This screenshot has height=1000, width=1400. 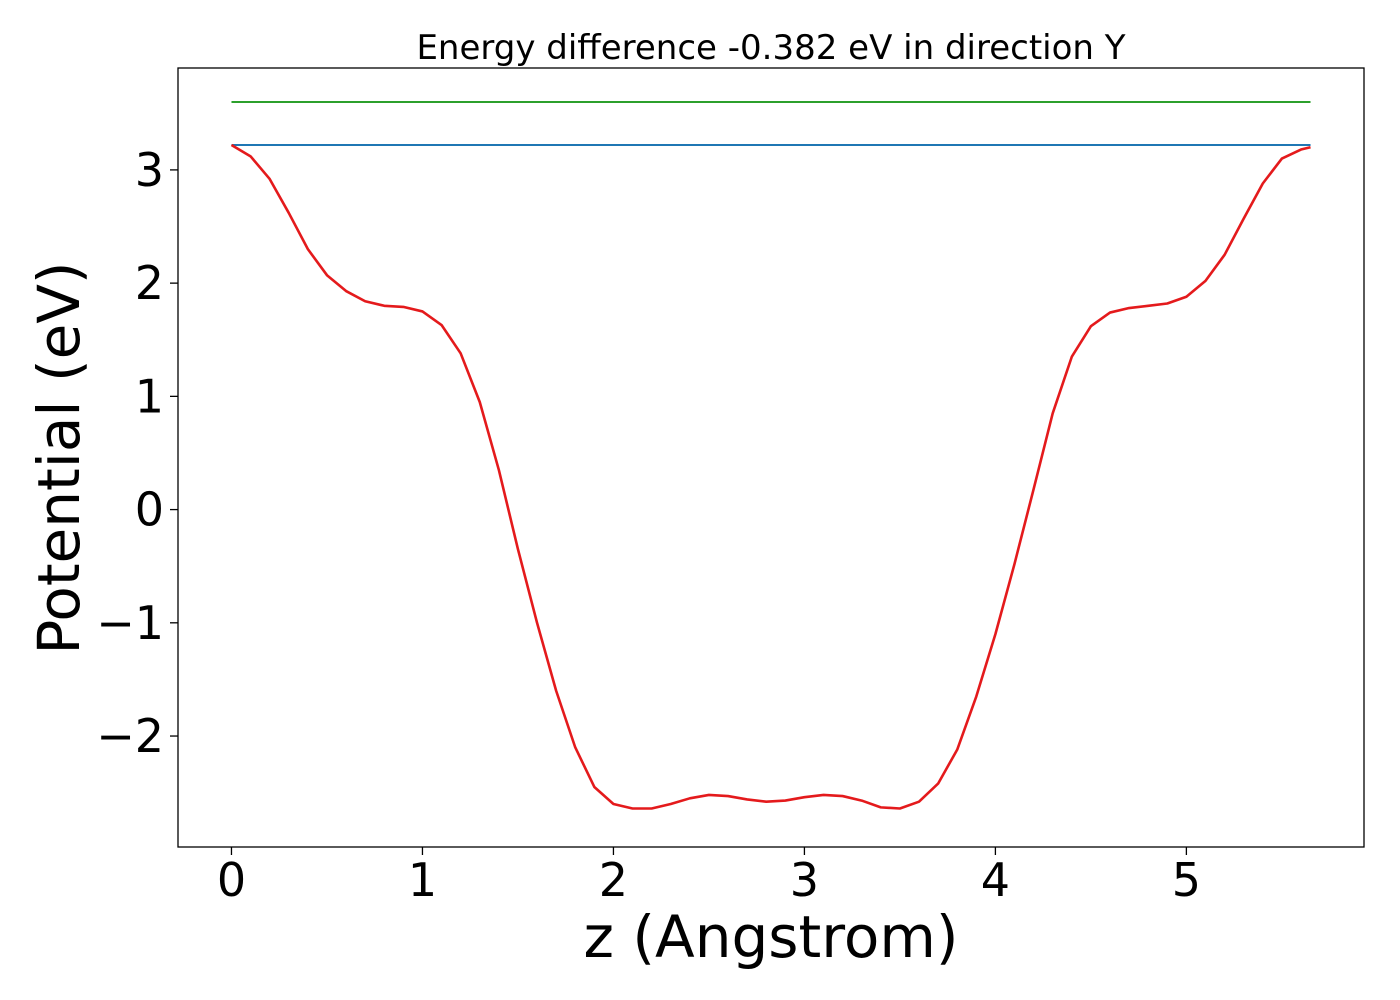 What do you see at coordinates (149, 170) in the screenshot?
I see `y-tick-label: 3` at bounding box center [149, 170].